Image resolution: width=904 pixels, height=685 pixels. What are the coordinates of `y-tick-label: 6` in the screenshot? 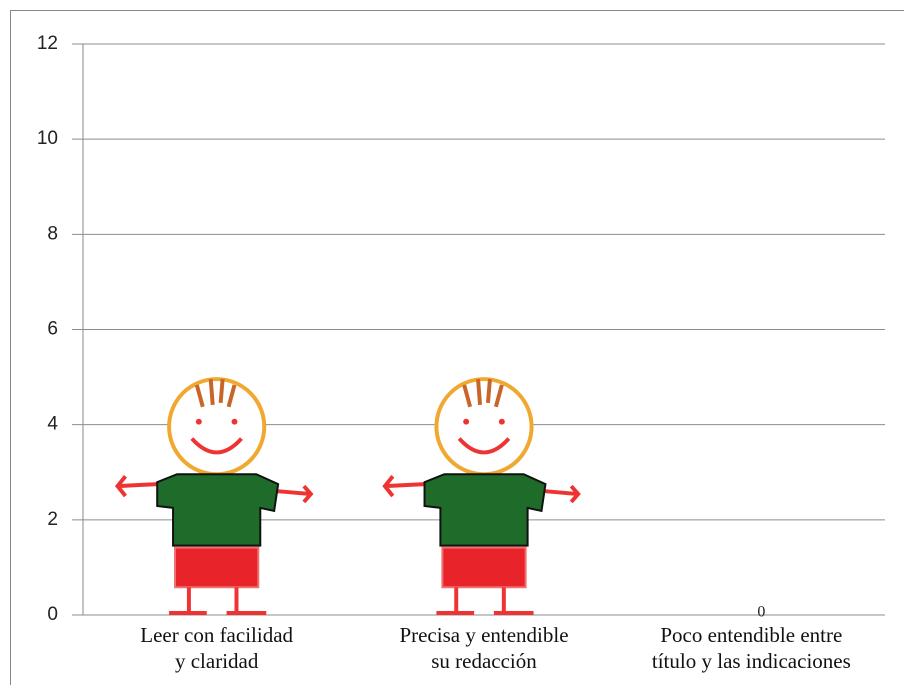 It's located at (52, 329).